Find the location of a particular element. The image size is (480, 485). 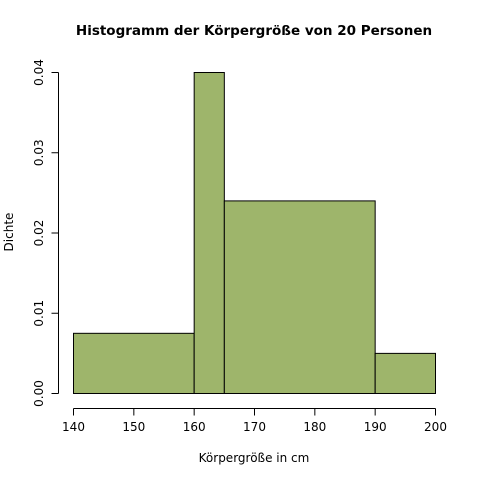

x-tick-label: 190 is located at coordinates (375, 427).